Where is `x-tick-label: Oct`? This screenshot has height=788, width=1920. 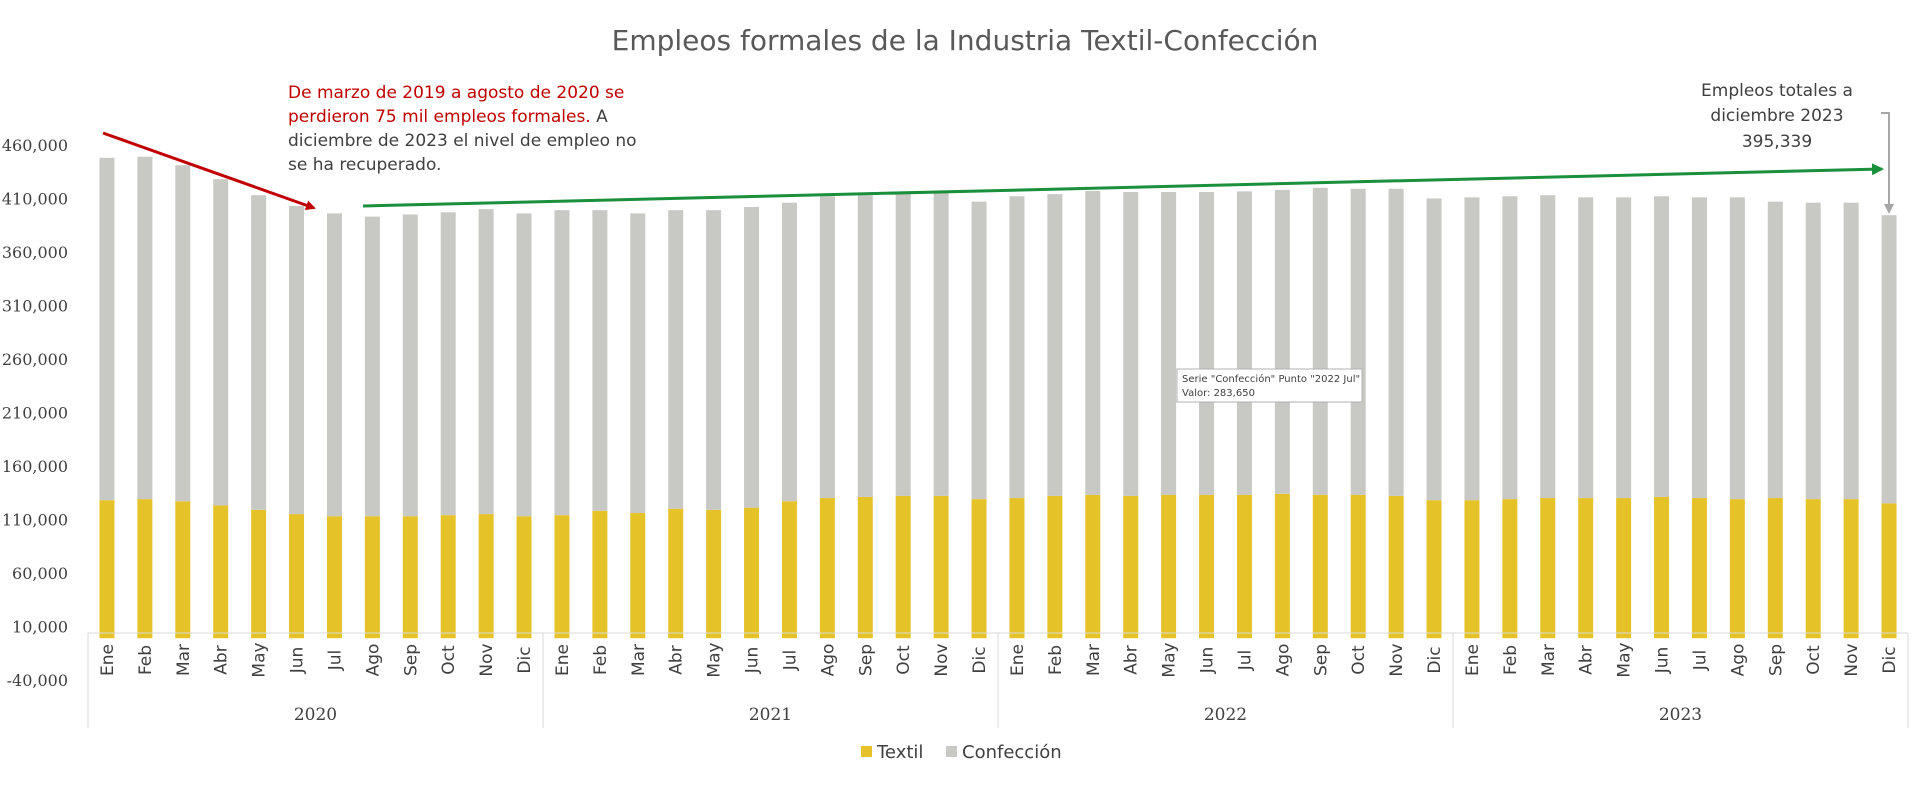
x-tick-label: Oct is located at coordinates (904, 660).